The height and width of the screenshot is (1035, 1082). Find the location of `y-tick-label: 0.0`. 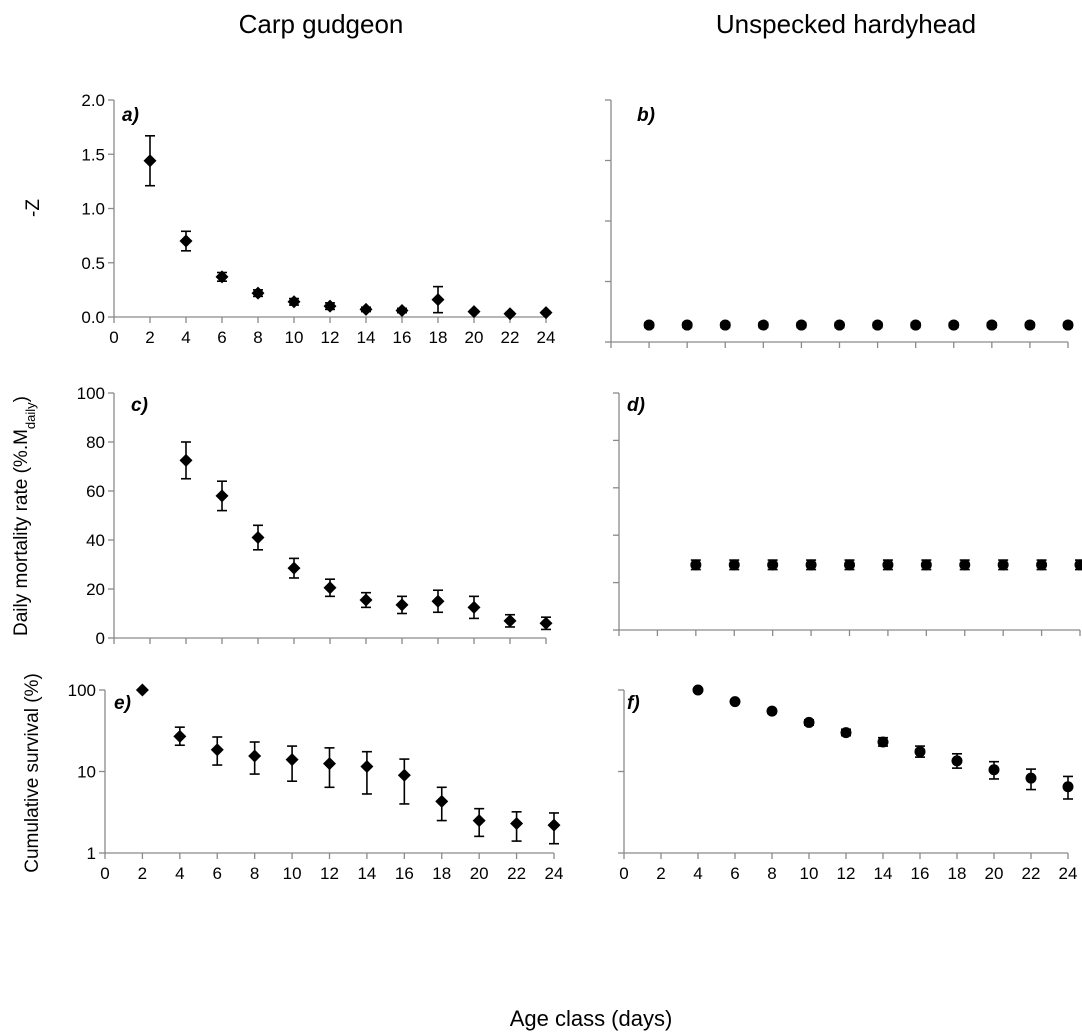

y-tick-label: 0.0 is located at coordinates (93, 317).